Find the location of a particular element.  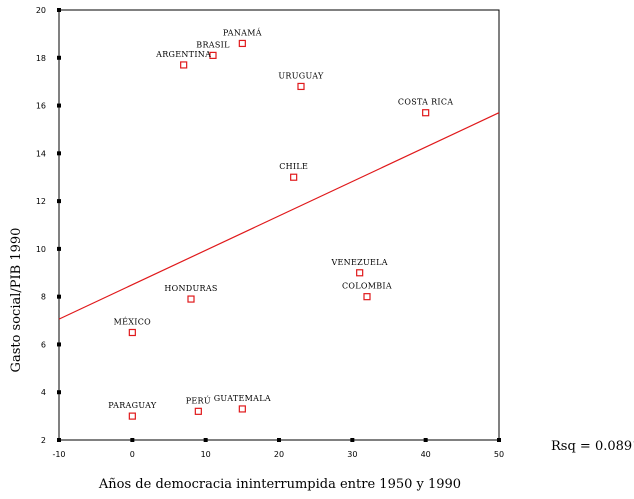

data-point-label: PERÚ is located at coordinates (198, 400).